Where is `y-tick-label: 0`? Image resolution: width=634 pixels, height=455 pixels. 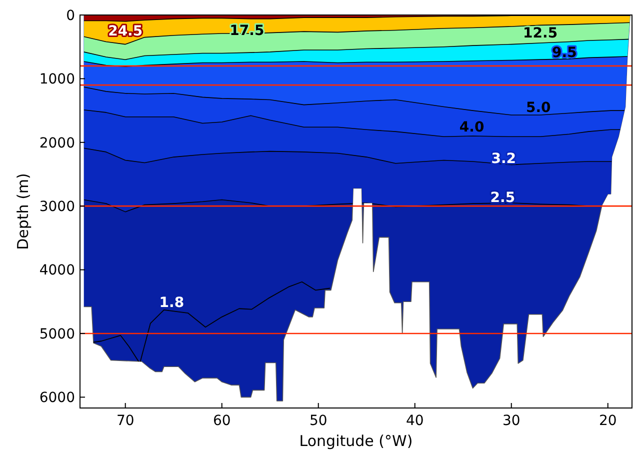 y-tick-label: 0 is located at coordinates (70, 16).